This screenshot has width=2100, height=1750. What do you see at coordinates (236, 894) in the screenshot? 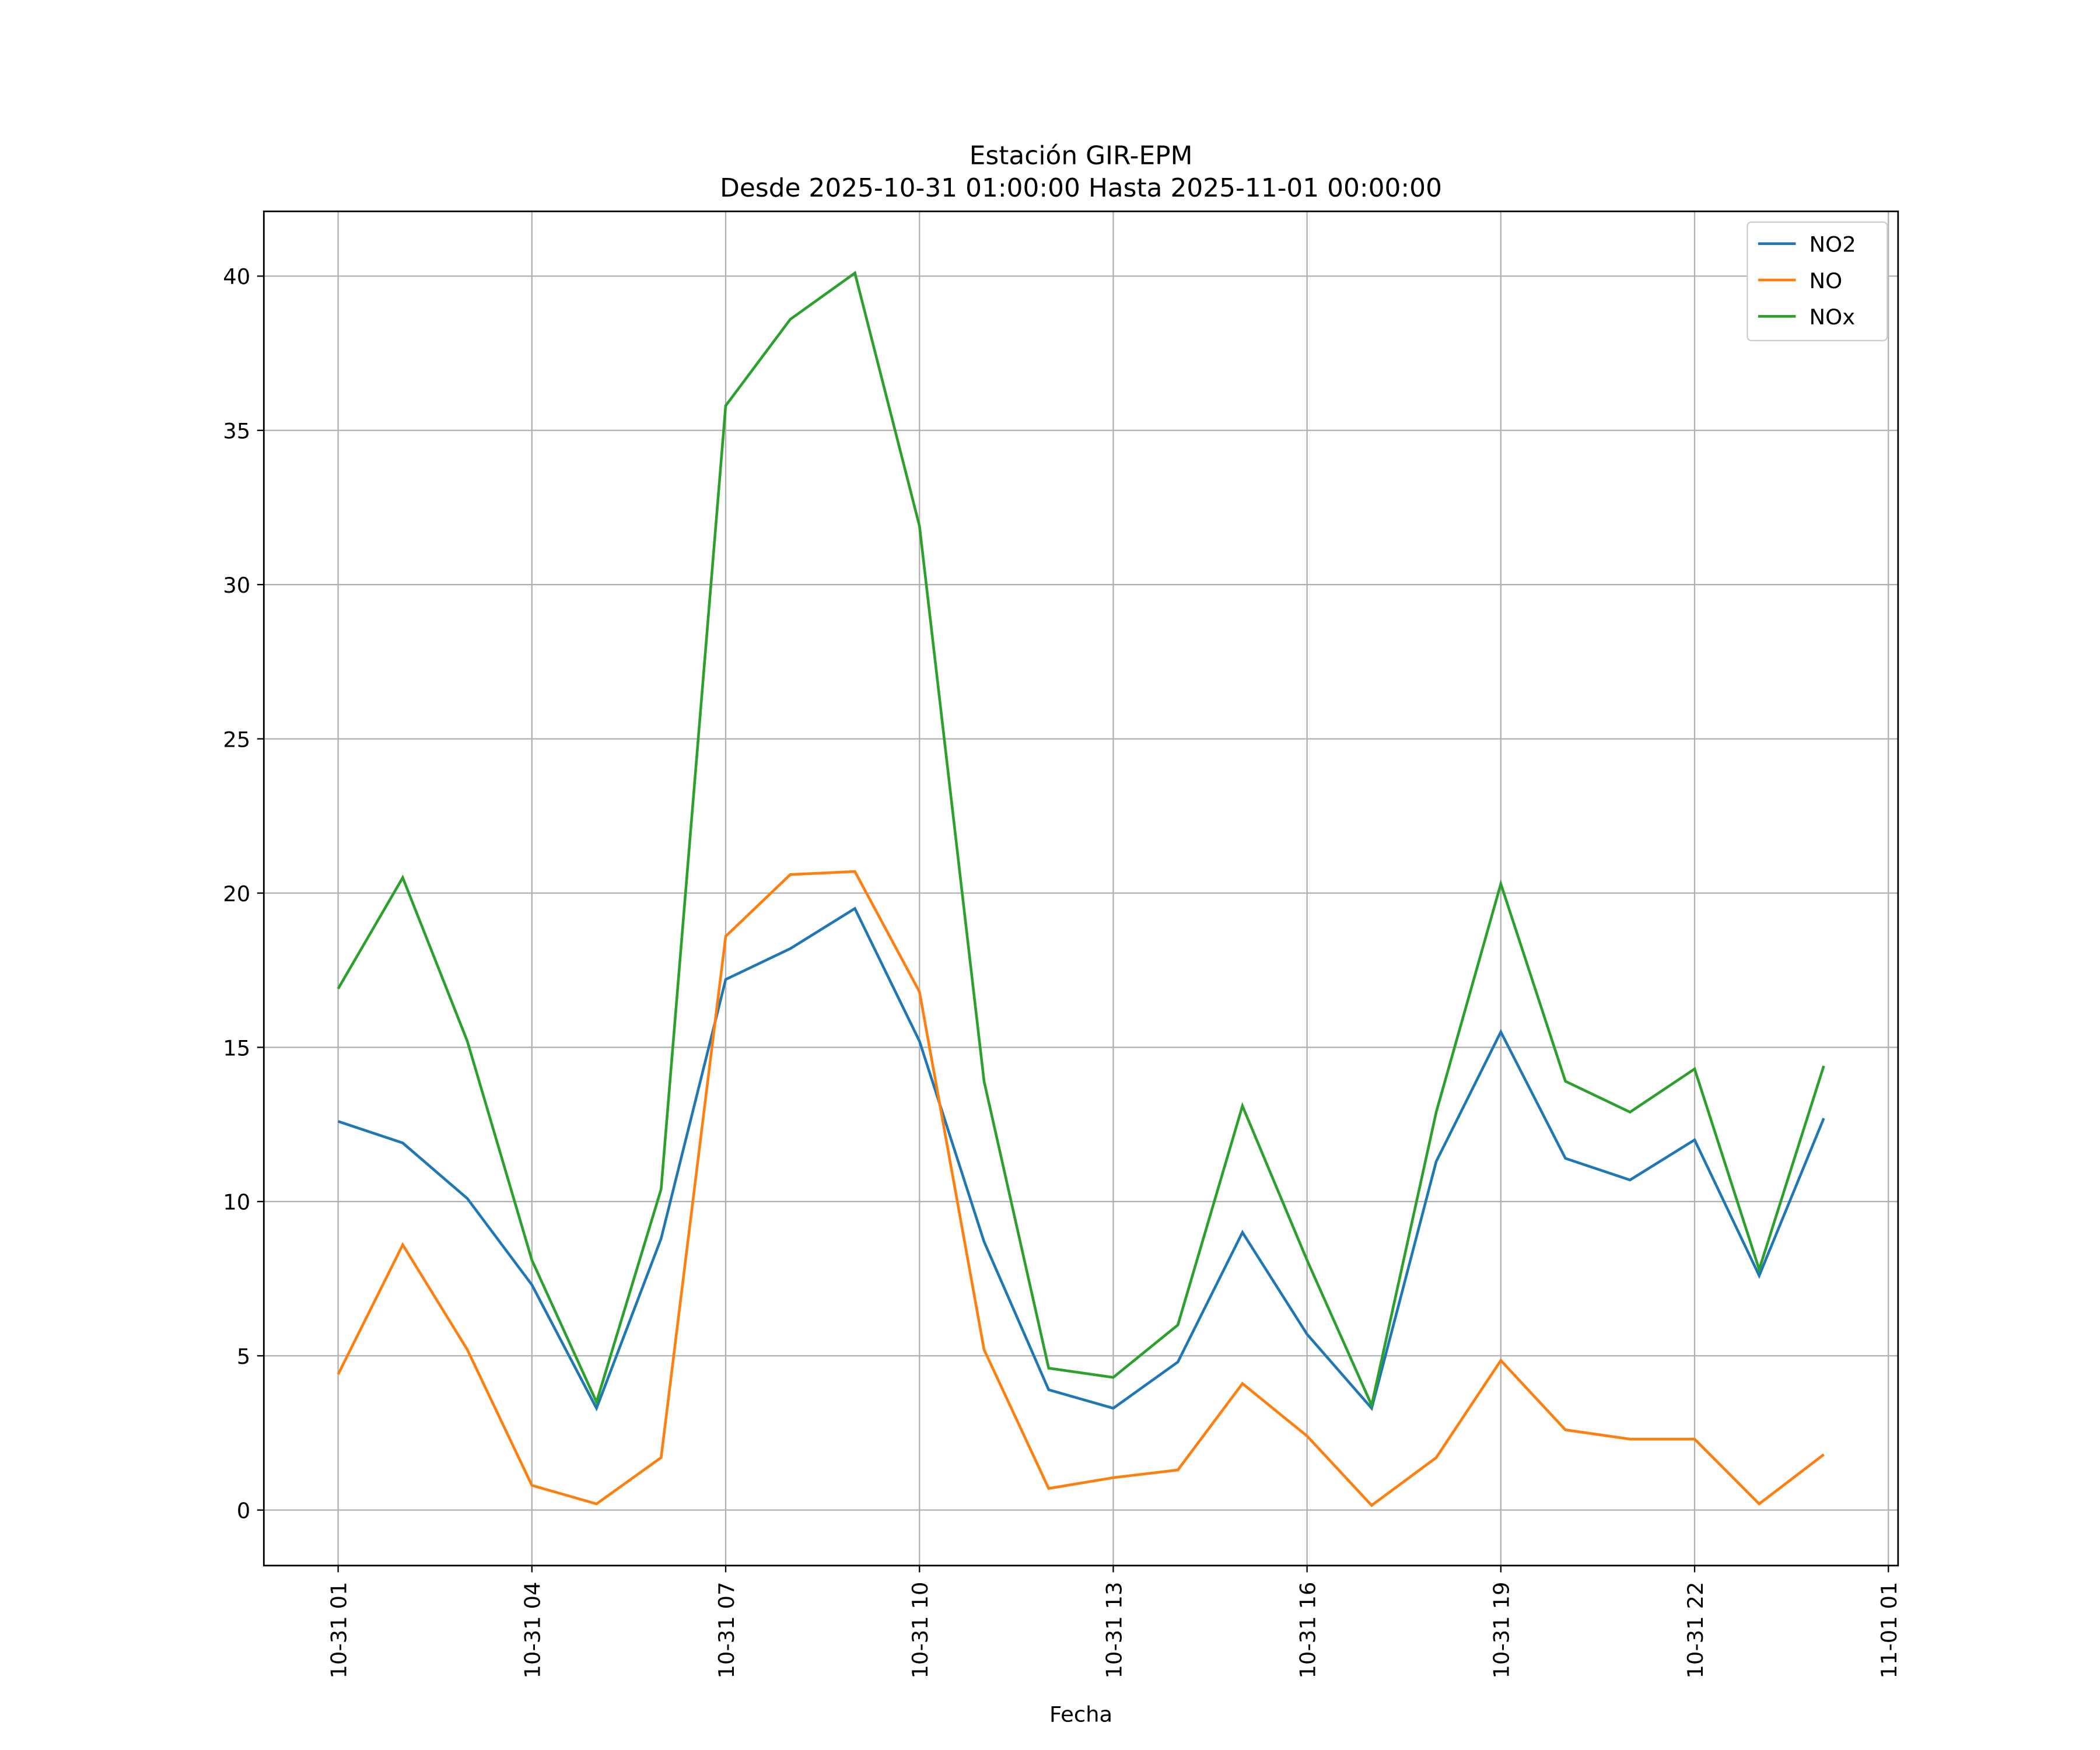
I see `y-tick-label: 20` at bounding box center [236, 894].